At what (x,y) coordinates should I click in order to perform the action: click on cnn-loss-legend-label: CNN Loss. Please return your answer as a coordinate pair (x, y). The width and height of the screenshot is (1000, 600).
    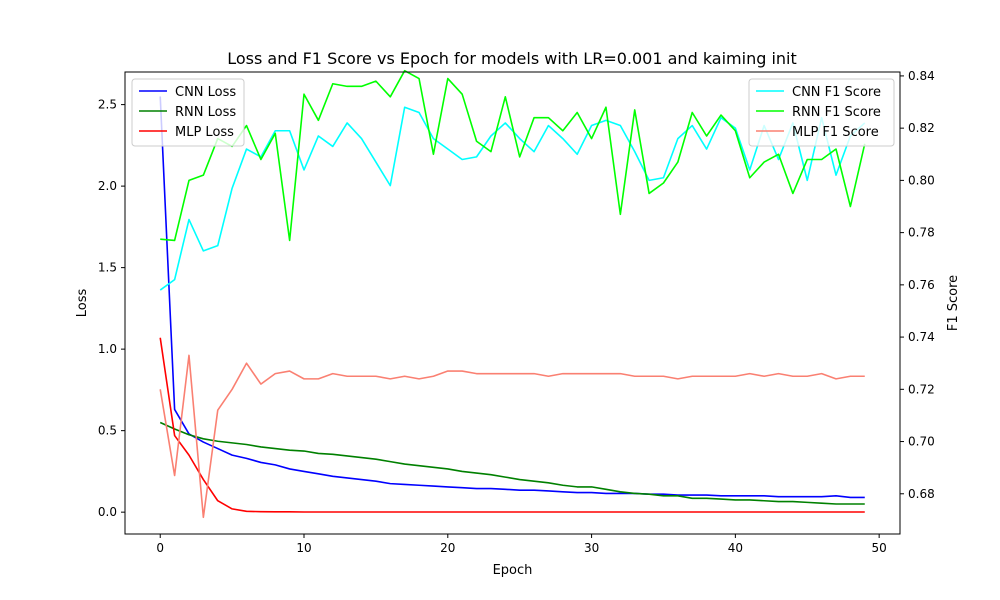
    Looking at the image, I should click on (205, 92).